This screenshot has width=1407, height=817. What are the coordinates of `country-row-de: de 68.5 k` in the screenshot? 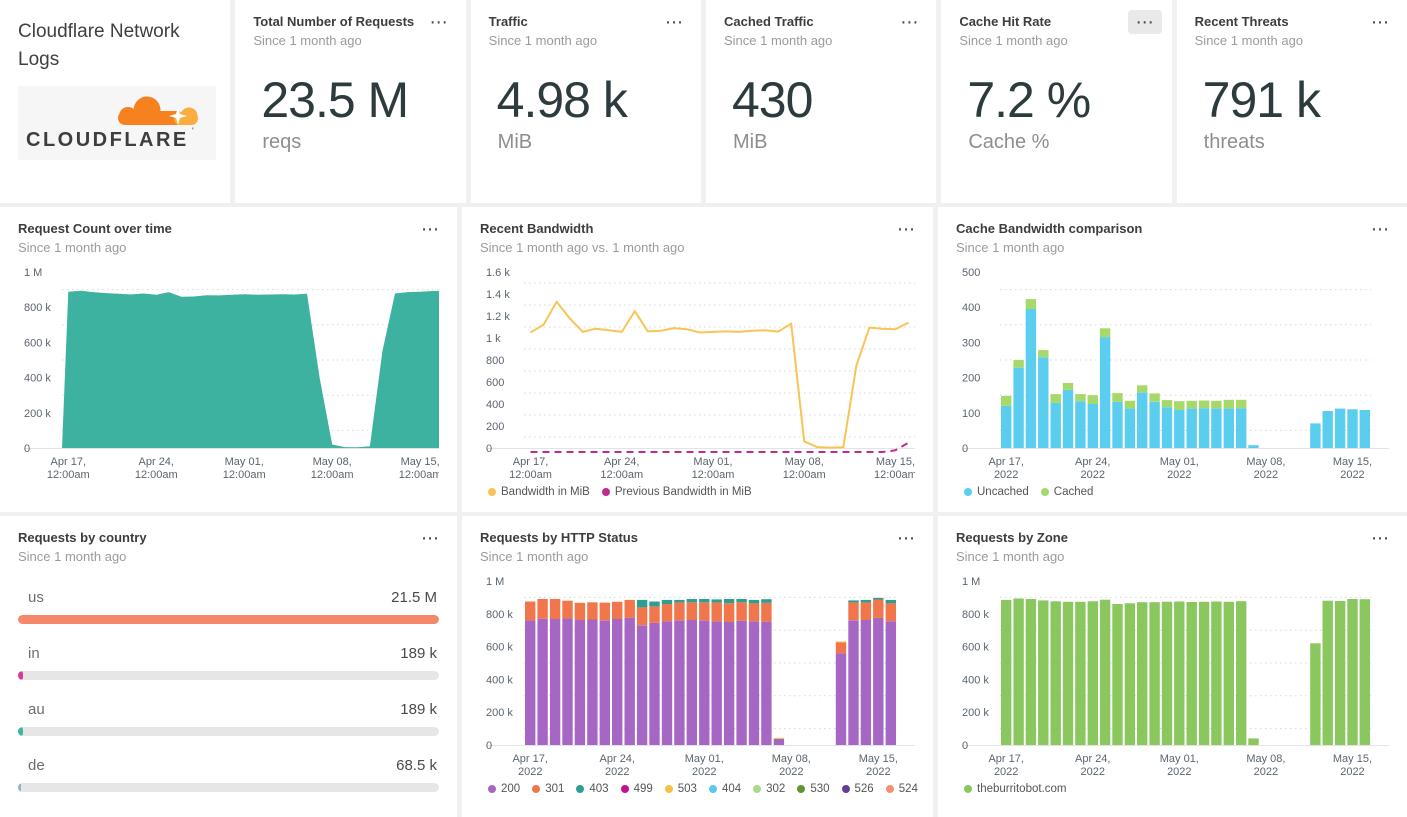 It's located at (228, 774).